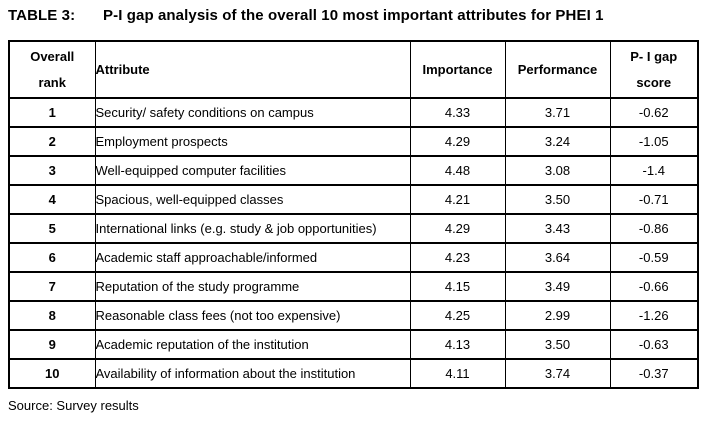 The width and height of the screenshot is (703, 422). Describe the element at coordinates (654, 199) in the screenshot. I see `cell-gap: -0.71` at that location.